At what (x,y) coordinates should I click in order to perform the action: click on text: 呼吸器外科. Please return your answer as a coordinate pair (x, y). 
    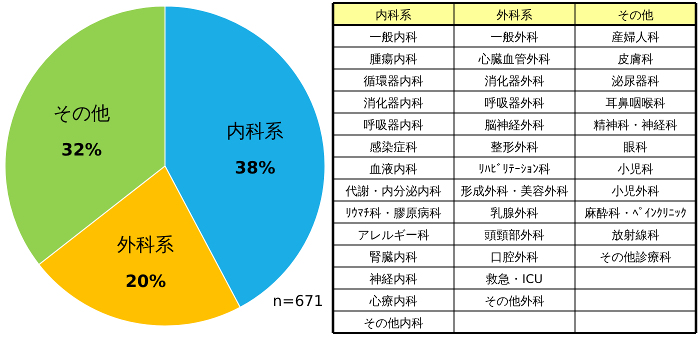
    Looking at the image, I should click on (514, 103).